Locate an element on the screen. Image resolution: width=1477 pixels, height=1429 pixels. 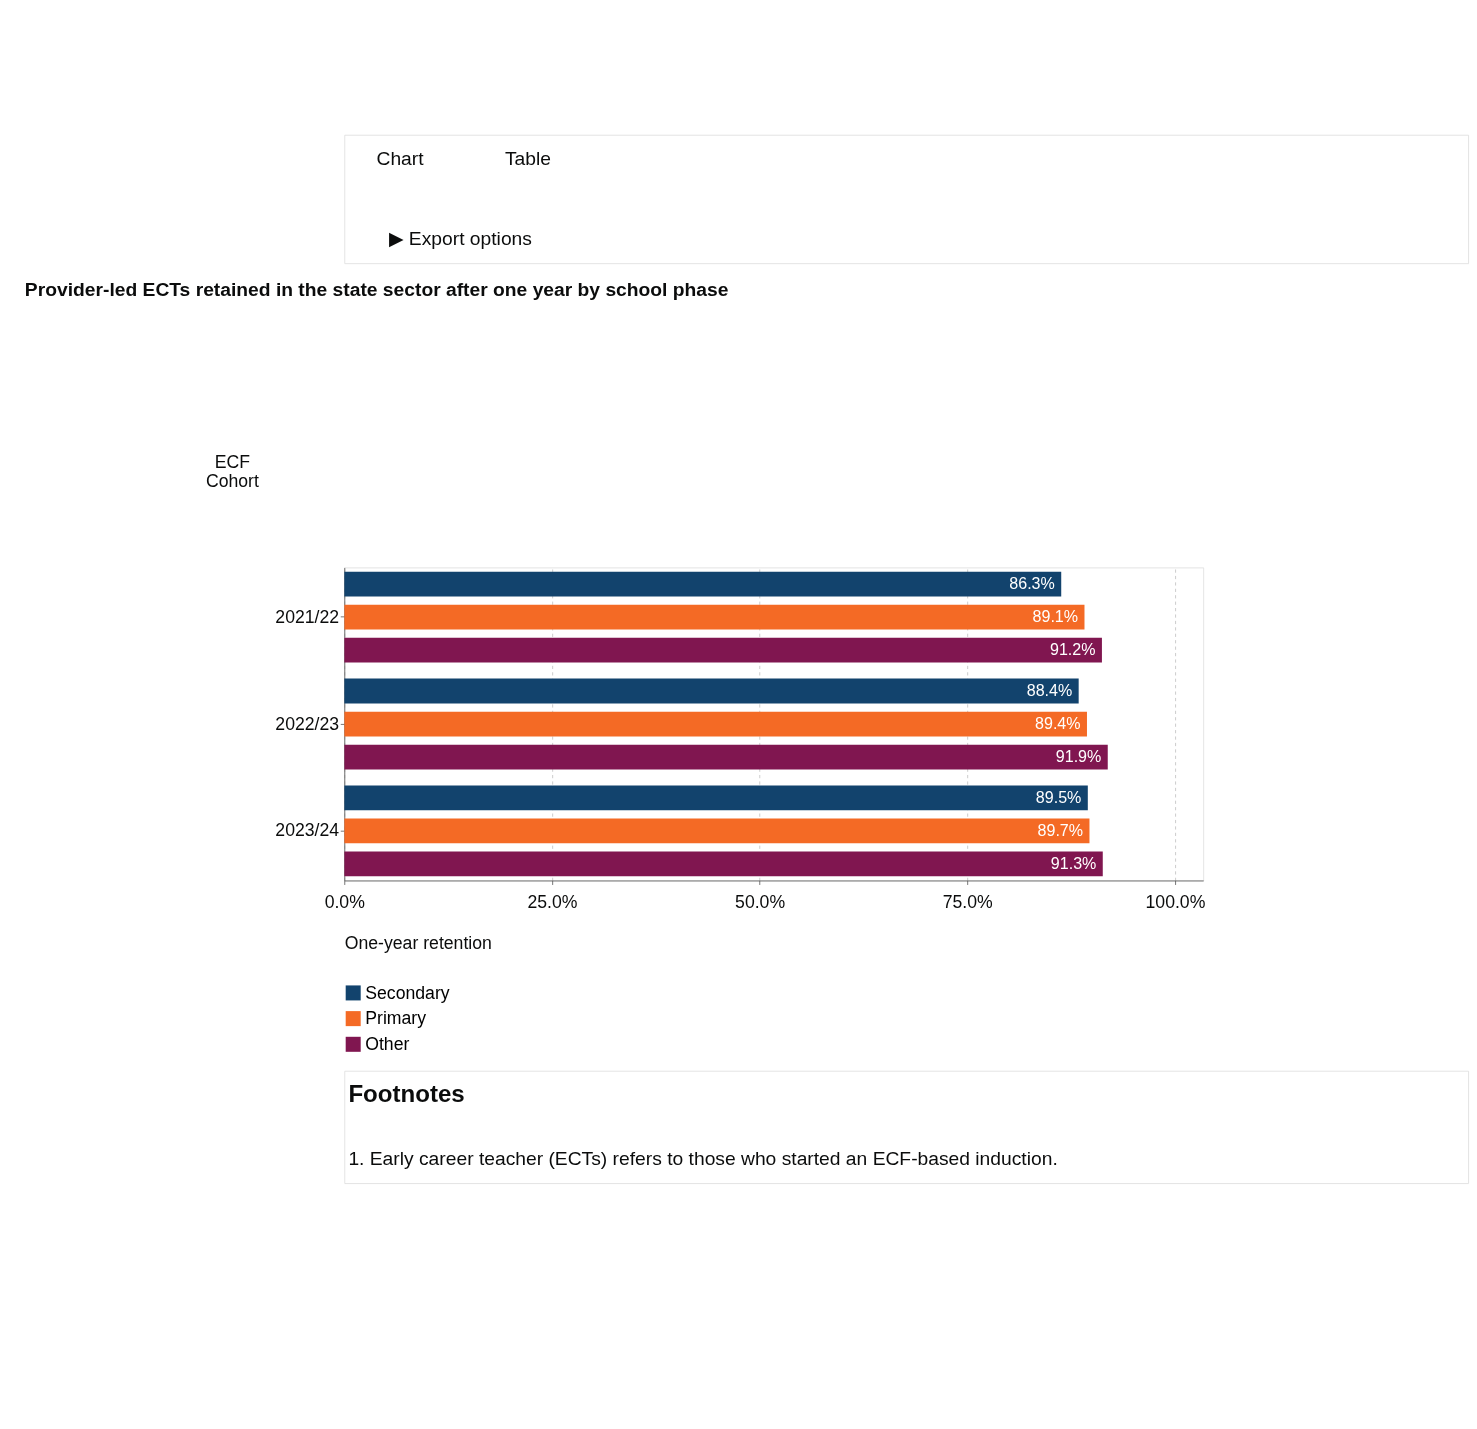
legend-label: Primary is located at coordinates (396, 1018).